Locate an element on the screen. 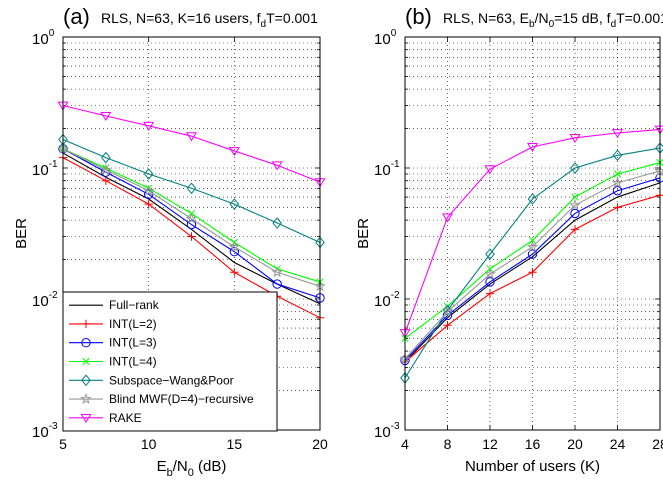  panel-label: (b) is located at coordinates (418, 16).